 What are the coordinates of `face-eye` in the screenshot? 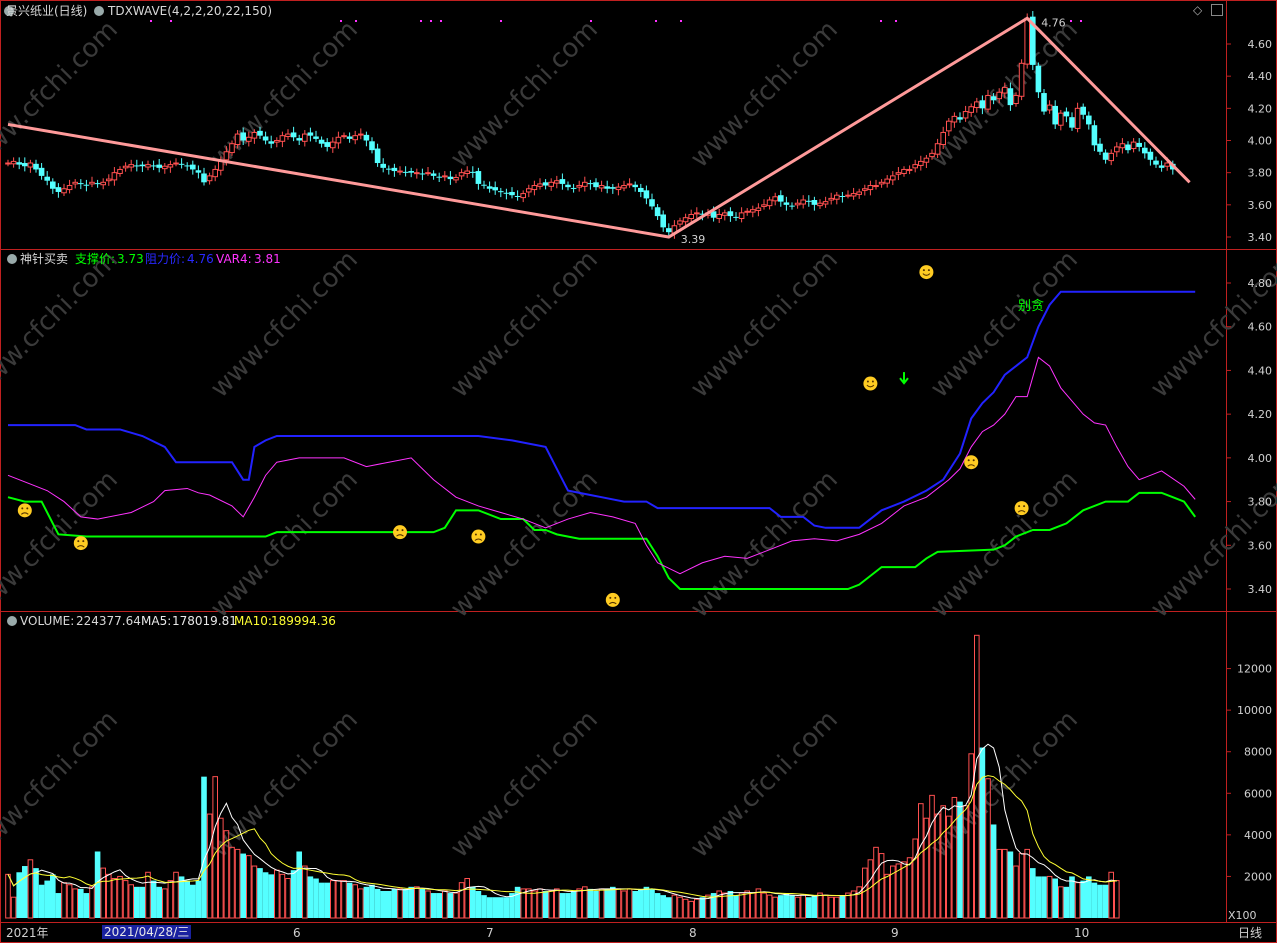 It's located at (78, 541).